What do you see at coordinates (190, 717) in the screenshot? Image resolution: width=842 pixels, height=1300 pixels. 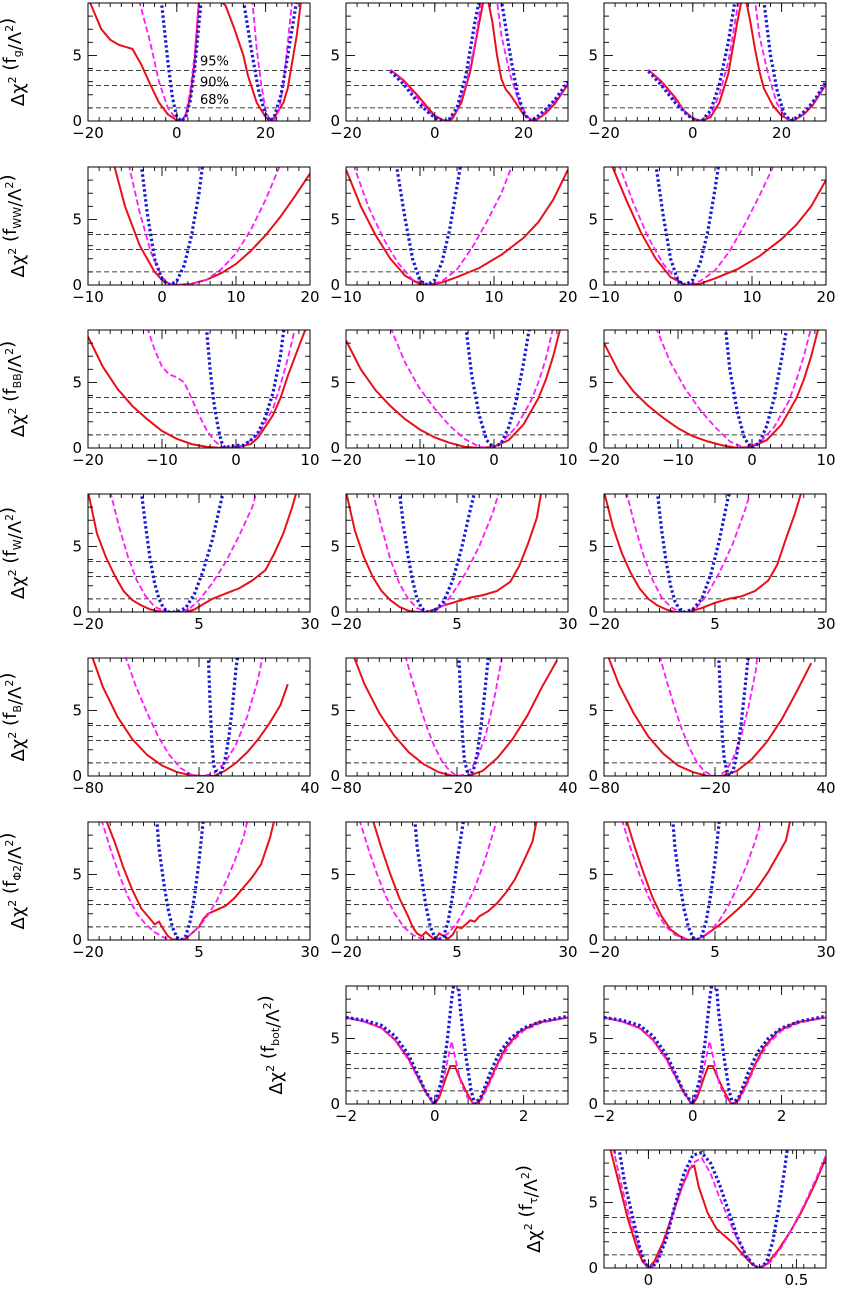 I see `curve-red-b` at bounding box center [190, 717].